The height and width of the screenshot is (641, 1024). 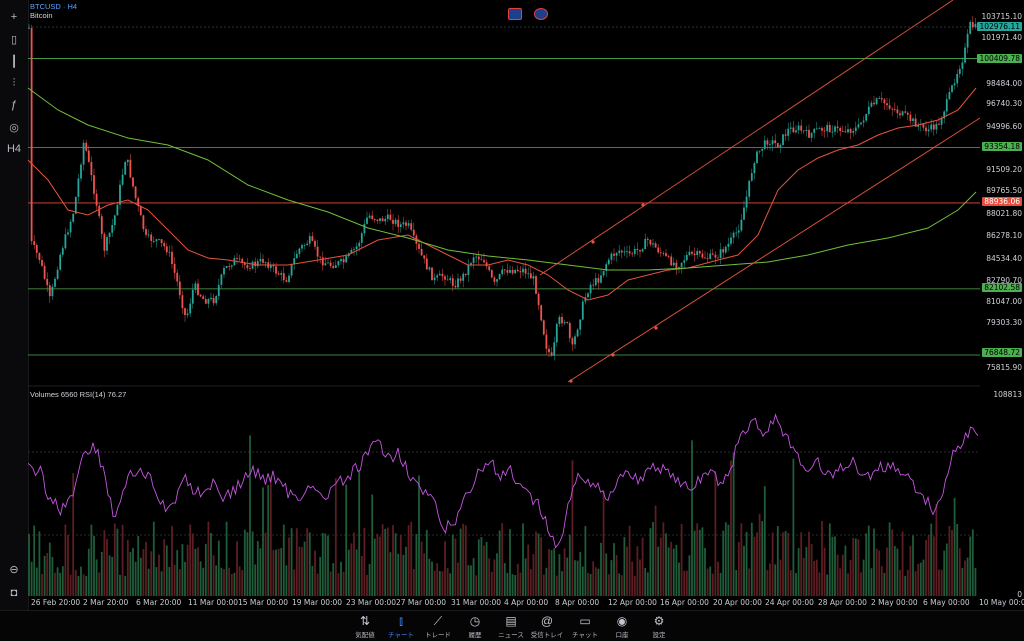 I want to click on time-tick: 27 Mar 00:00, so click(x=421, y=602).